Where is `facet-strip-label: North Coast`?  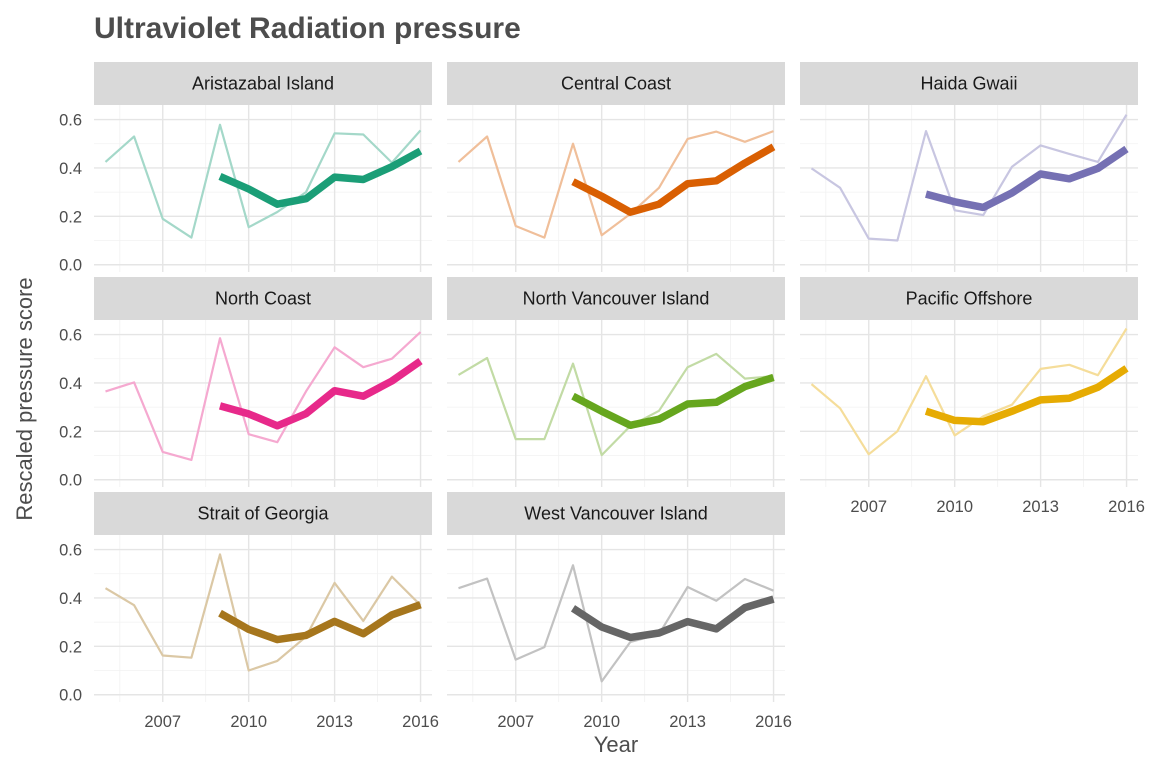 facet-strip-label: North Coast is located at coordinates (263, 299).